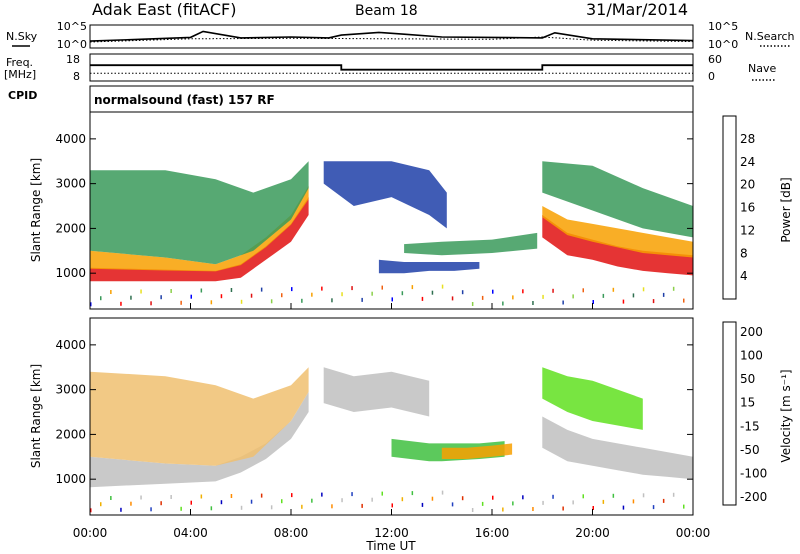 The image size is (800, 554). What do you see at coordinates (744, 276) in the screenshot?
I see `power-colorbar-tick-0: 4` at bounding box center [744, 276].